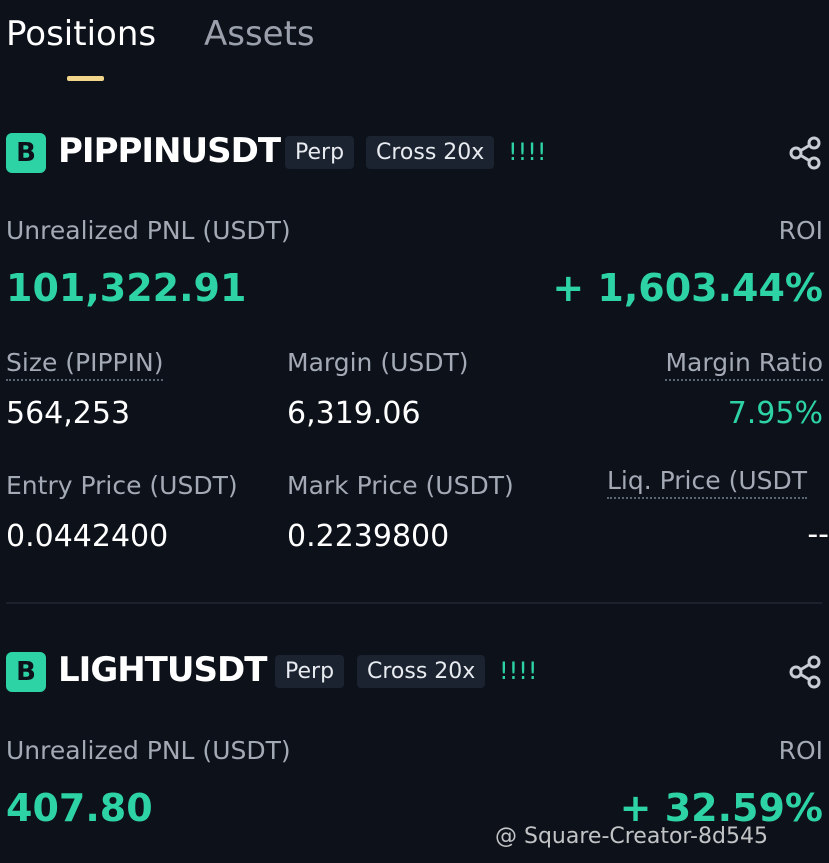  Describe the element at coordinates (87, 536) in the screenshot. I see `field-value: 0.0442400` at that location.